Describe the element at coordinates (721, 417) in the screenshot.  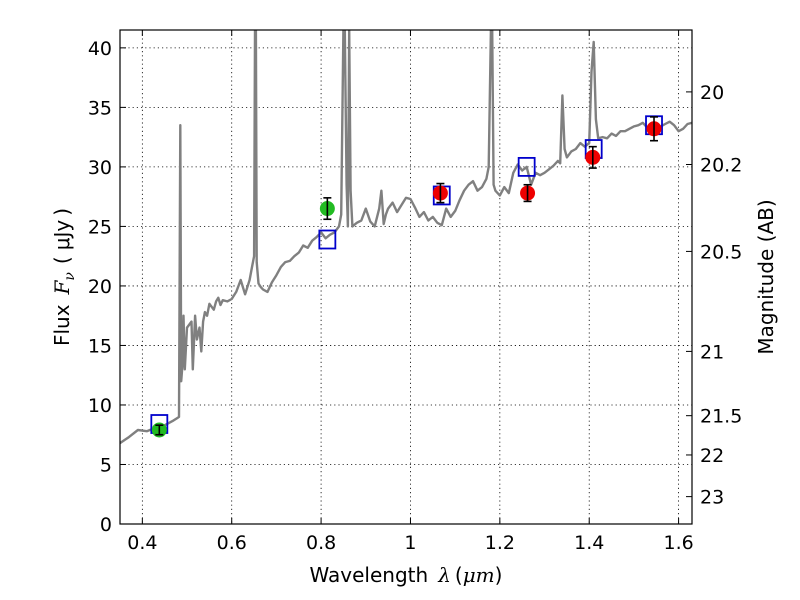
I see `y2-tick-label: 21.5` at that location.